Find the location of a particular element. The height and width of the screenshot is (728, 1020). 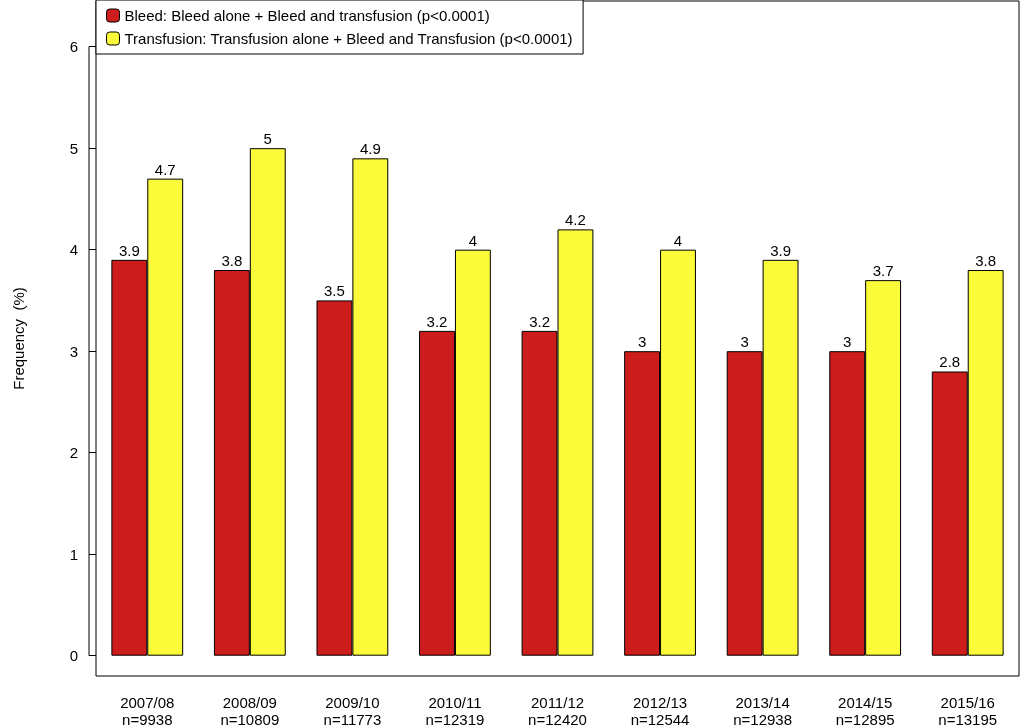

legend-label: Transfusion: Transfusion alone + Bleed and Transfusion (p<0.0001) is located at coordinates (348, 38).